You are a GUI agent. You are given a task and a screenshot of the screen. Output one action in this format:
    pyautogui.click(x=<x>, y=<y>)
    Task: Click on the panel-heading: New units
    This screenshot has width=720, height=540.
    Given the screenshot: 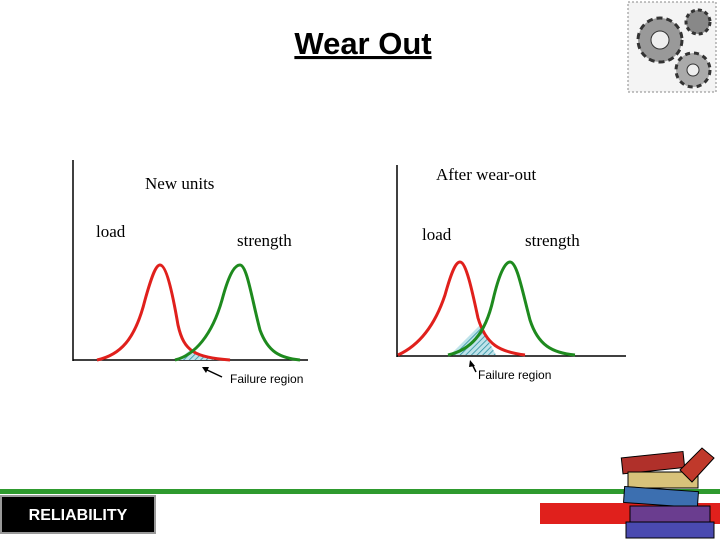 What is the action you would take?
    pyautogui.click(x=179, y=183)
    